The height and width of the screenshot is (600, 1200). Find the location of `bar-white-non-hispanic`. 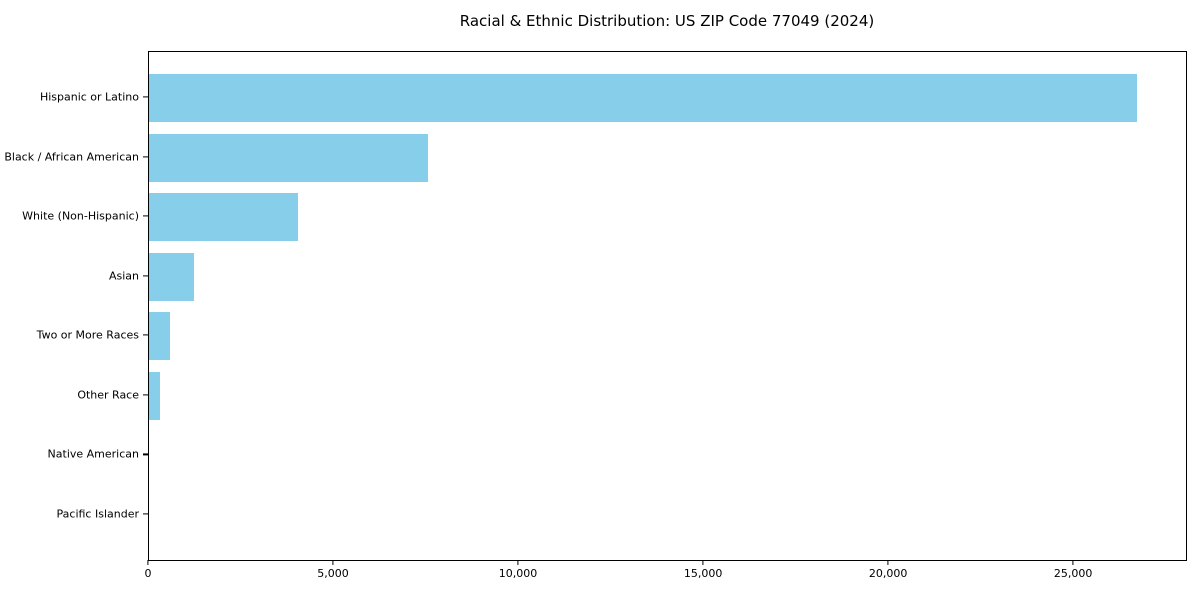

bar-white-non-hispanic is located at coordinates (224, 217).